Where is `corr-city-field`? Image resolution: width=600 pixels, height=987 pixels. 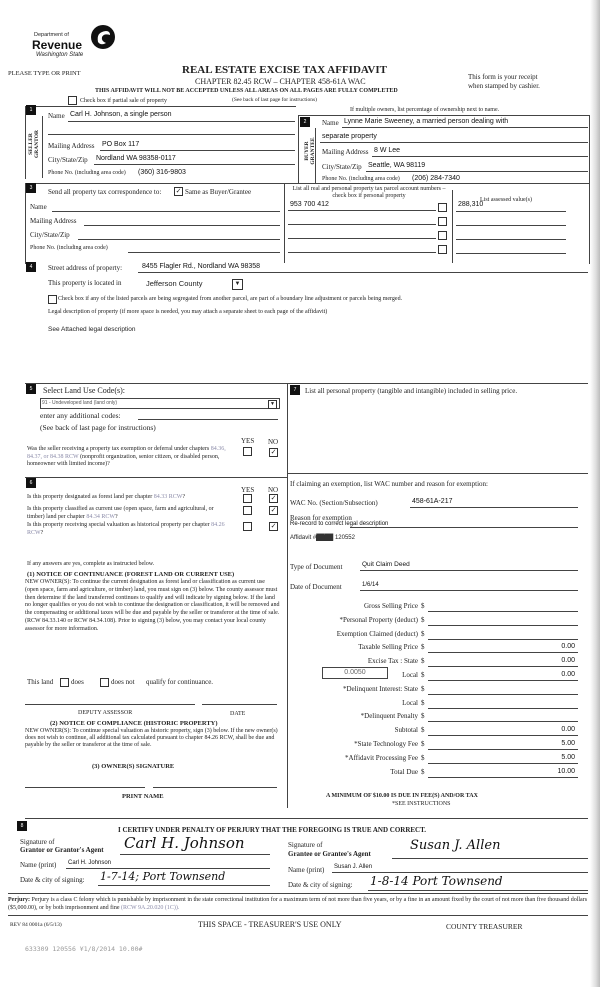
corr-city-field is located at coordinates (179, 239).